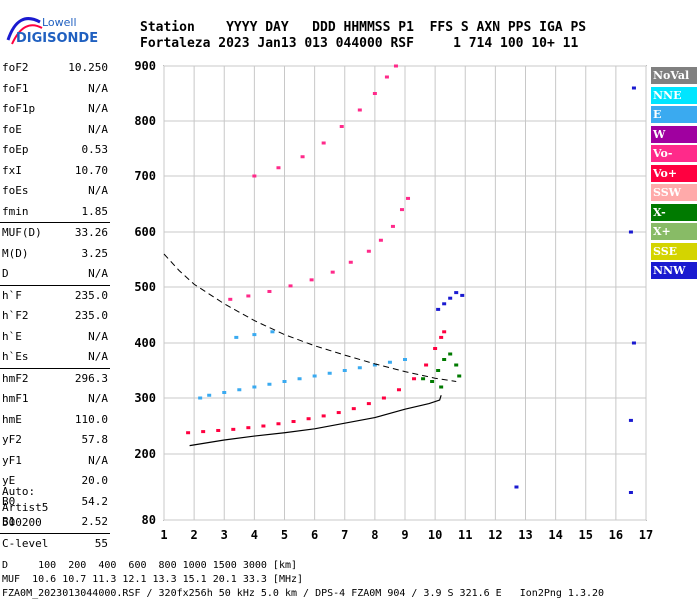 The image size is (700, 601). I want to click on param-value: 110.0, so click(91, 419).